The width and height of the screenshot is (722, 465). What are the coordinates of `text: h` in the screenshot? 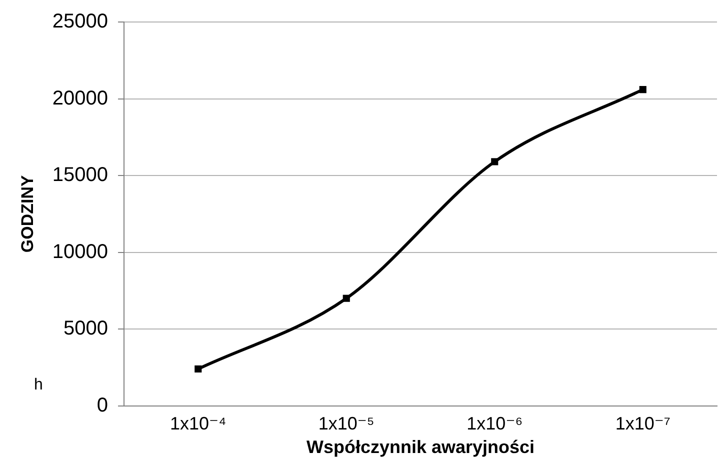 It's located at (38, 385).